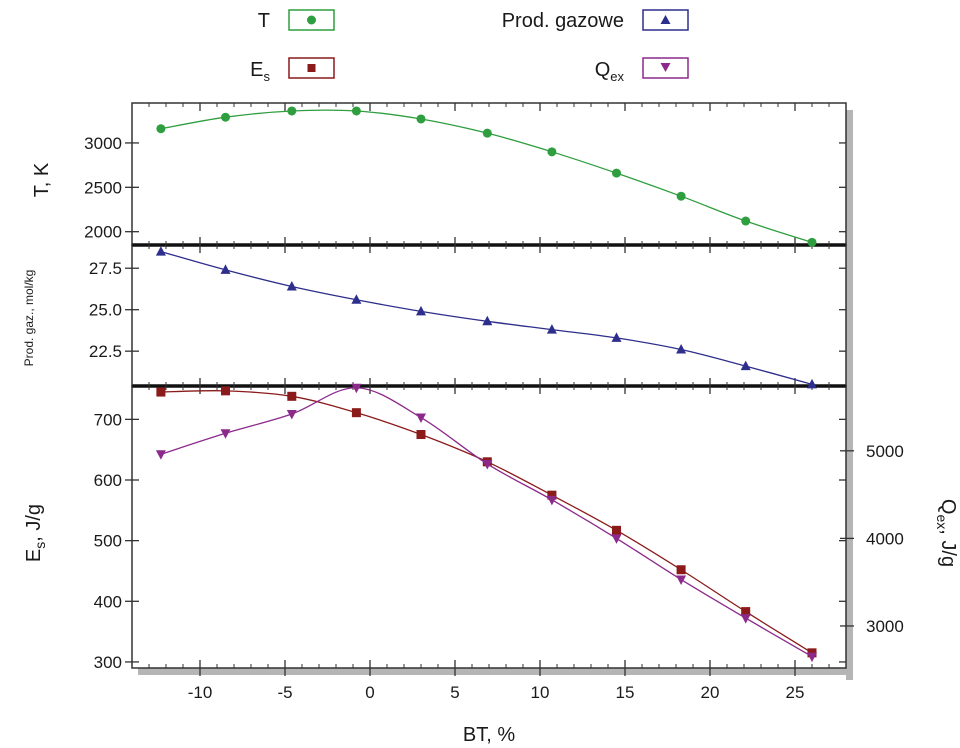 This screenshot has height=748, width=960. I want to click on panel-bottom-ylabel: Es, J/g, so click(35, 533).